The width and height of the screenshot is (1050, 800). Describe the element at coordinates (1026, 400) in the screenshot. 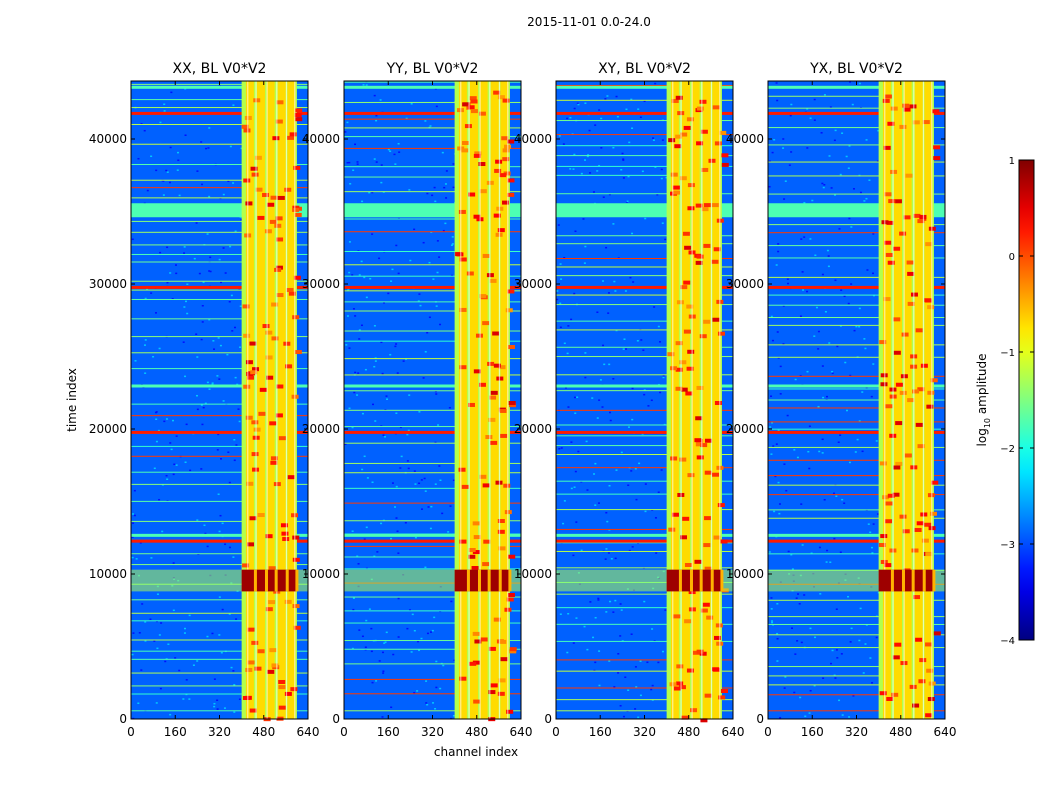

I see `colorbar-gradient` at that location.